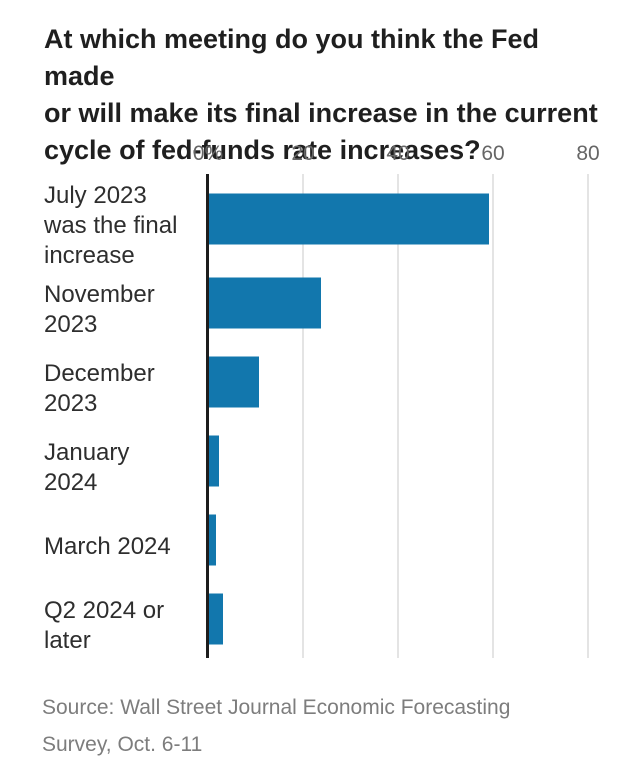 This screenshot has height=779, width=640. What do you see at coordinates (99, 295) in the screenshot?
I see `category-label-line: November` at bounding box center [99, 295].